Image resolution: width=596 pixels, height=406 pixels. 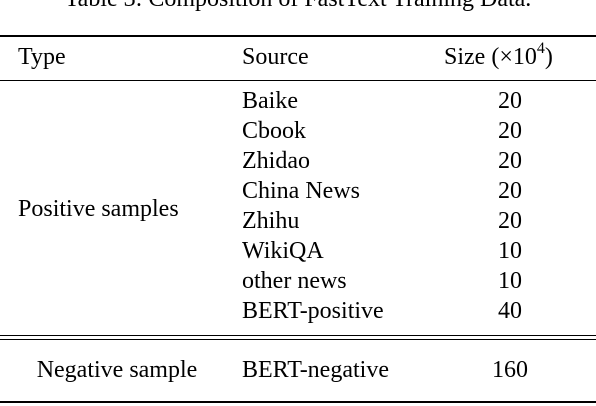 What do you see at coordinates (313, 311) in the screenshot?
I see `positive-source-bert-positive: BERT-positive` at bounding box center [313, 311].